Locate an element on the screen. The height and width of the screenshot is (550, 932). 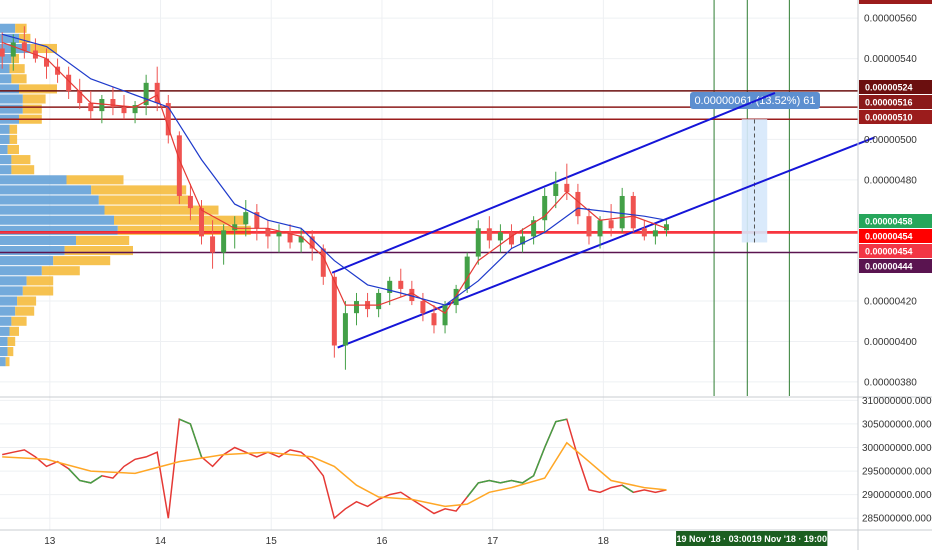
time-tag-box is located at coordinates (789, 538).